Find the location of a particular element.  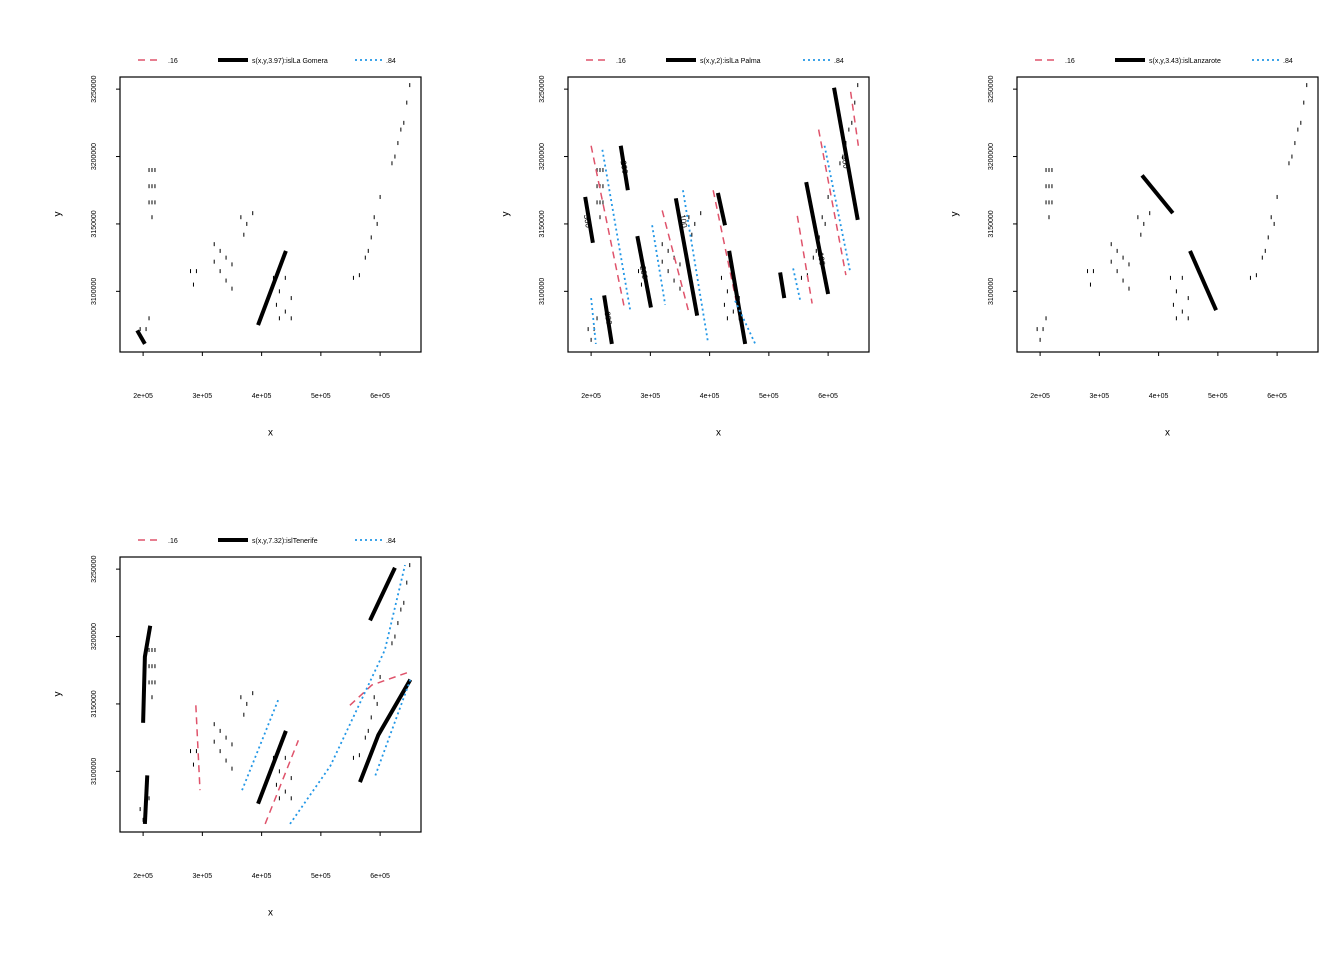

legend-label: s(x,y,2):islLa Palma is located at coordinates (730, 61).